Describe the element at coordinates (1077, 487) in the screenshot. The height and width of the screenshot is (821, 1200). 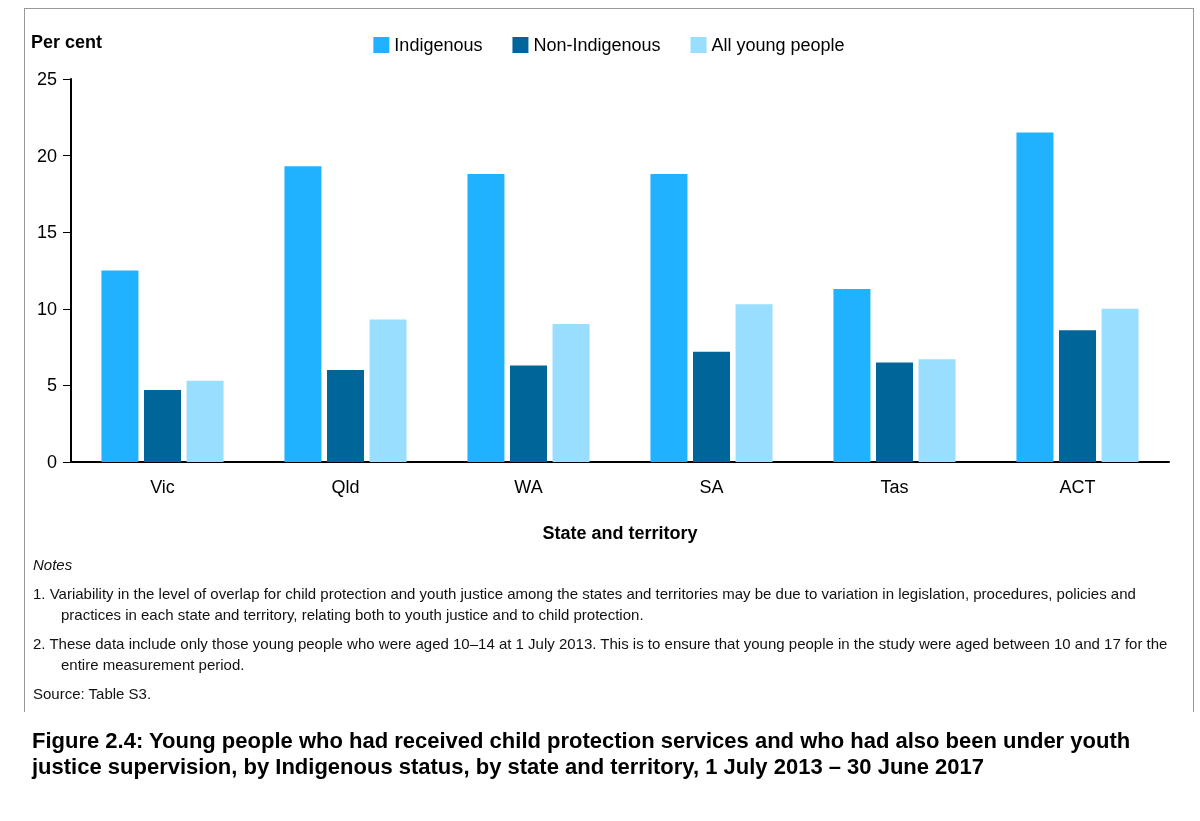
I see `x-tick-label: ACT` at that location.